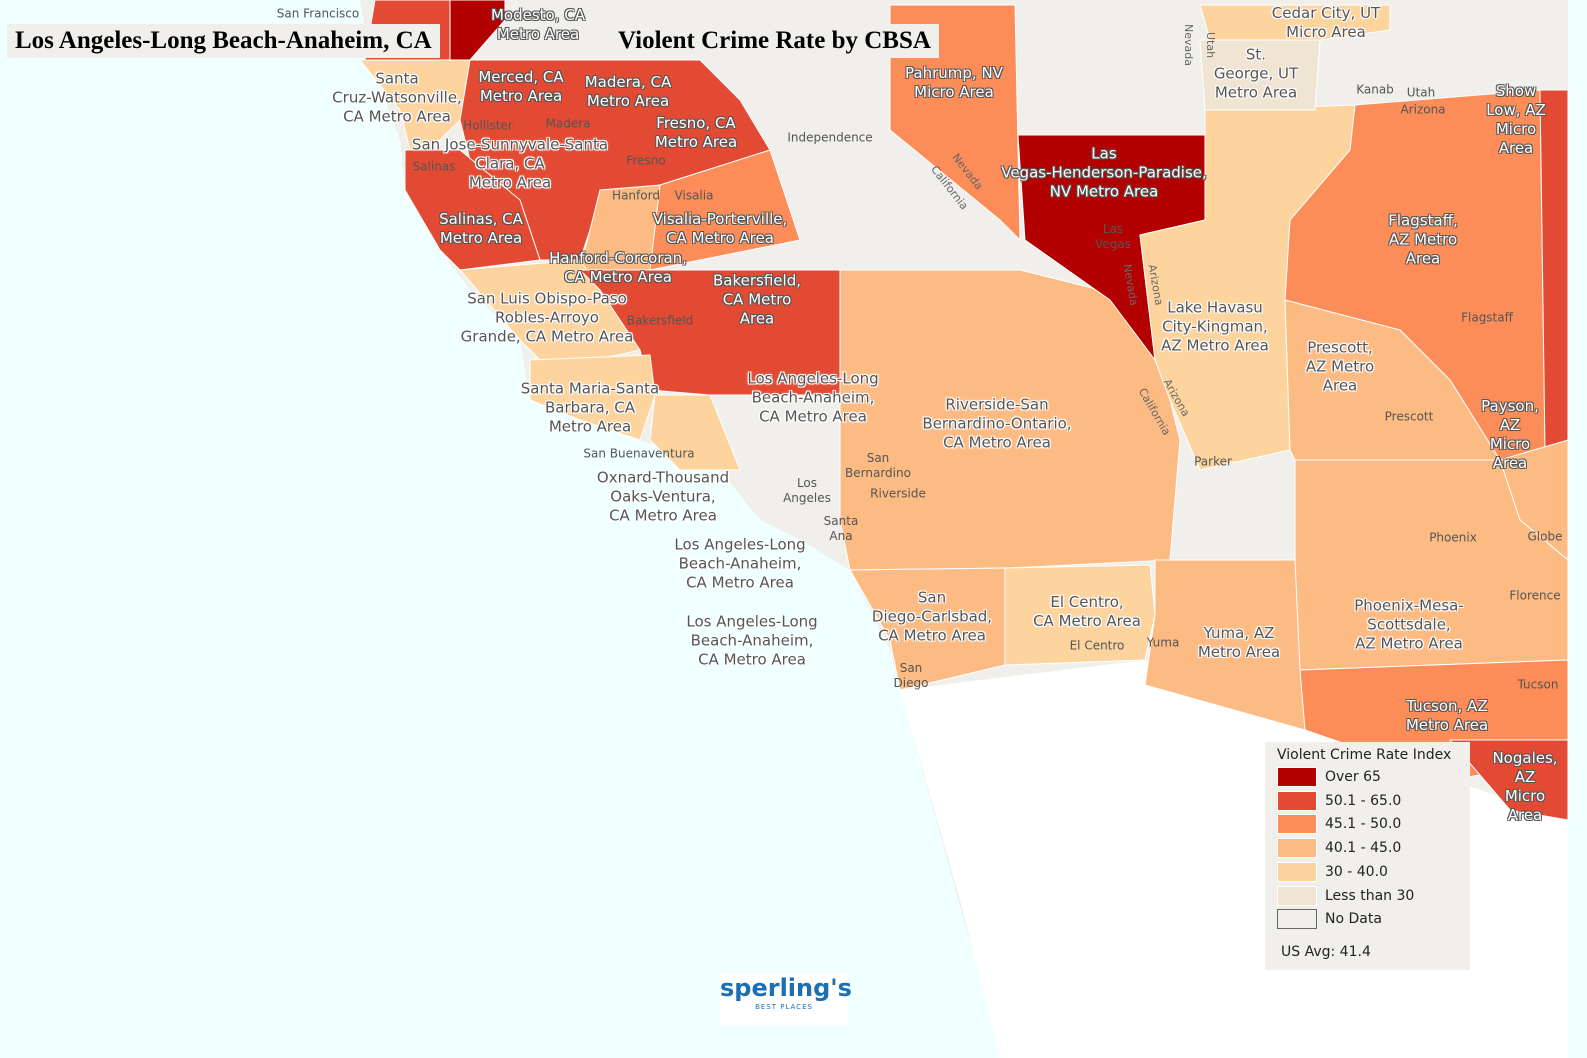 This screenshot has width=1587, height=1058. What do you see at coordinates (1340, 366) in the screenshot?
I see `metro-label: Prescott, AZ Metro Area` at bounding box center [1340, 366].